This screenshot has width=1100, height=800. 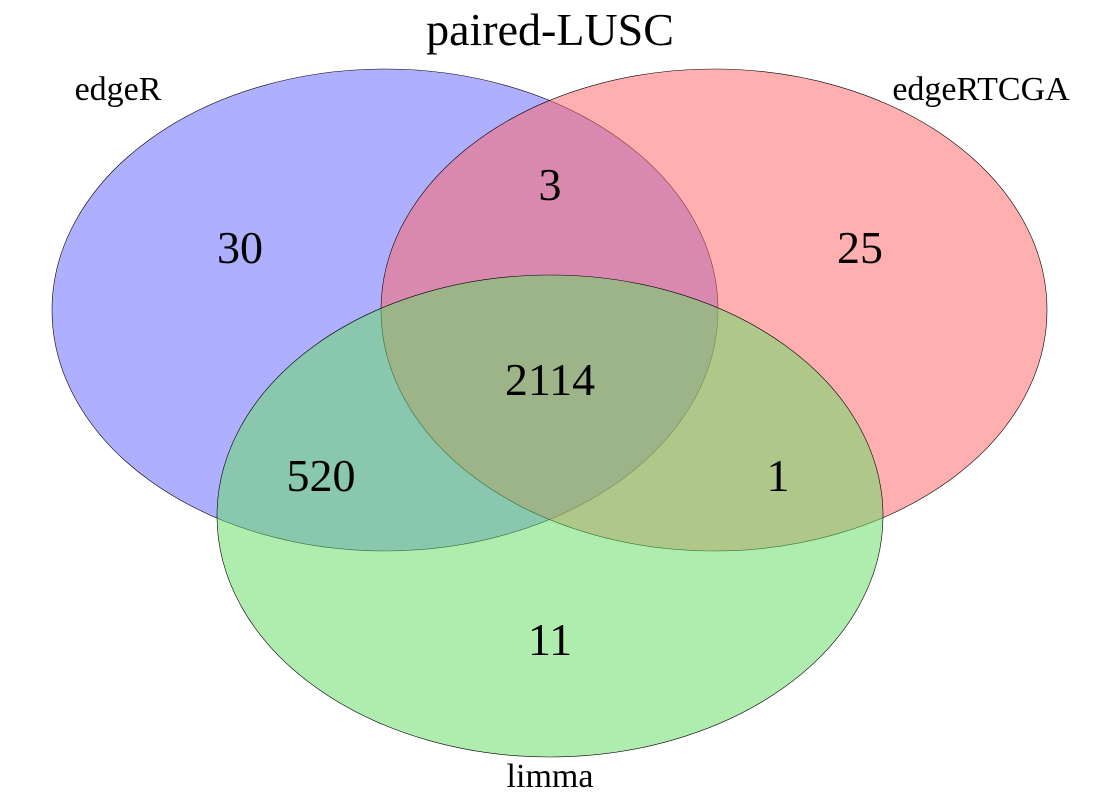 I want to click on count-edger-limma: 520, so click(x=321, y=475).